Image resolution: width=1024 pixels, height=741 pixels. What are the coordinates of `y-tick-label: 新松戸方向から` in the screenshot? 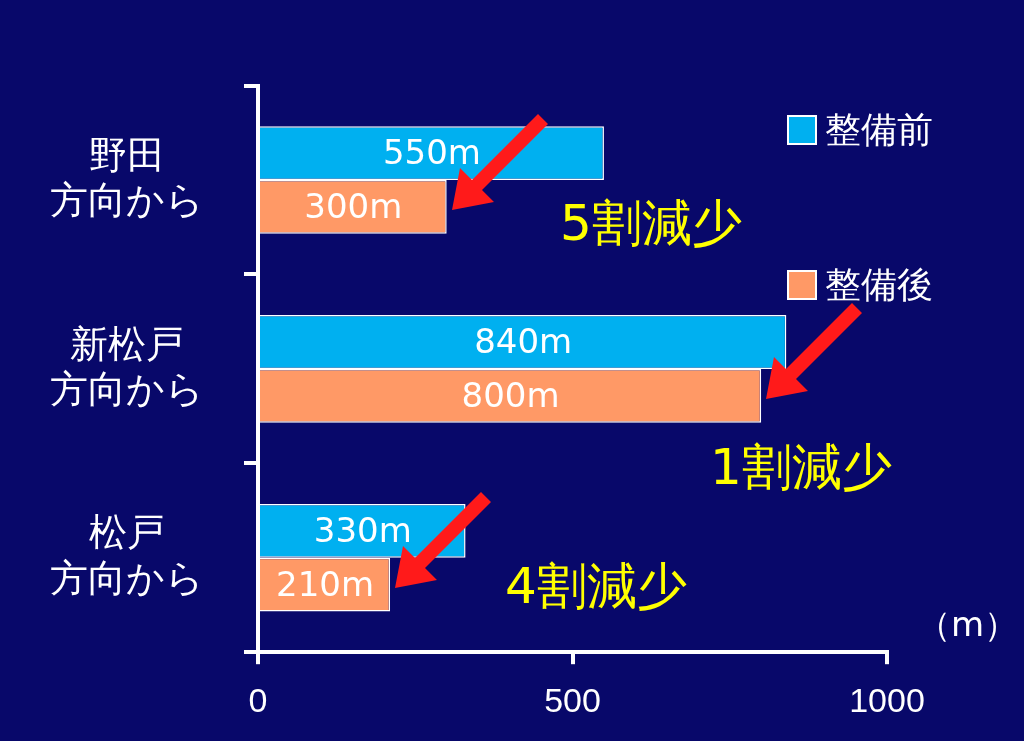 It's located at (127, 366).